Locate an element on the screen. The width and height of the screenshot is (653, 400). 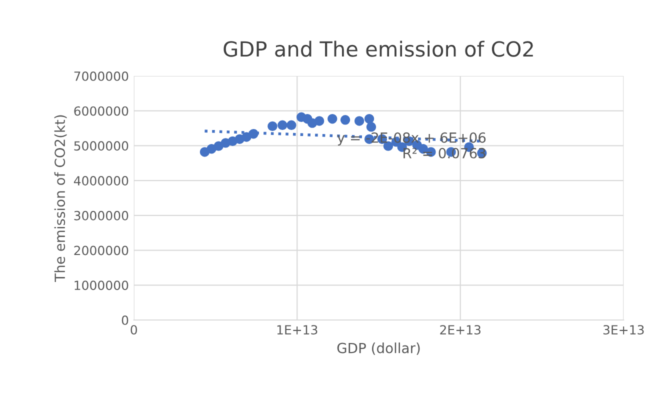
y-axis-title: The emission of CO2(kt) is located at coordinates (60, 198).